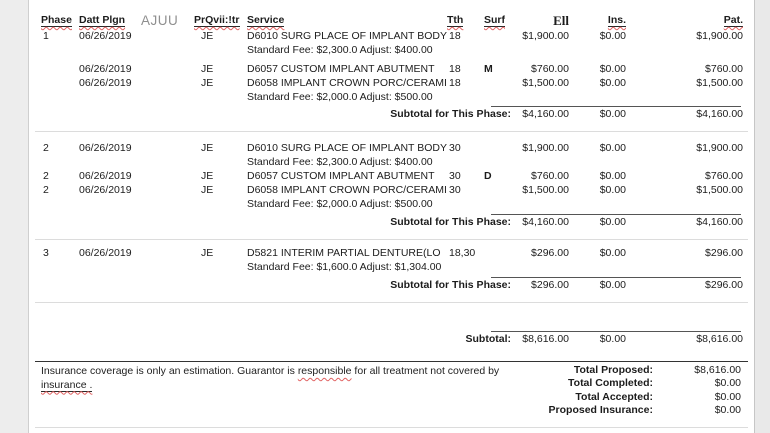  I want to click on note-misspelled-word: responsible, so click(324, 371).